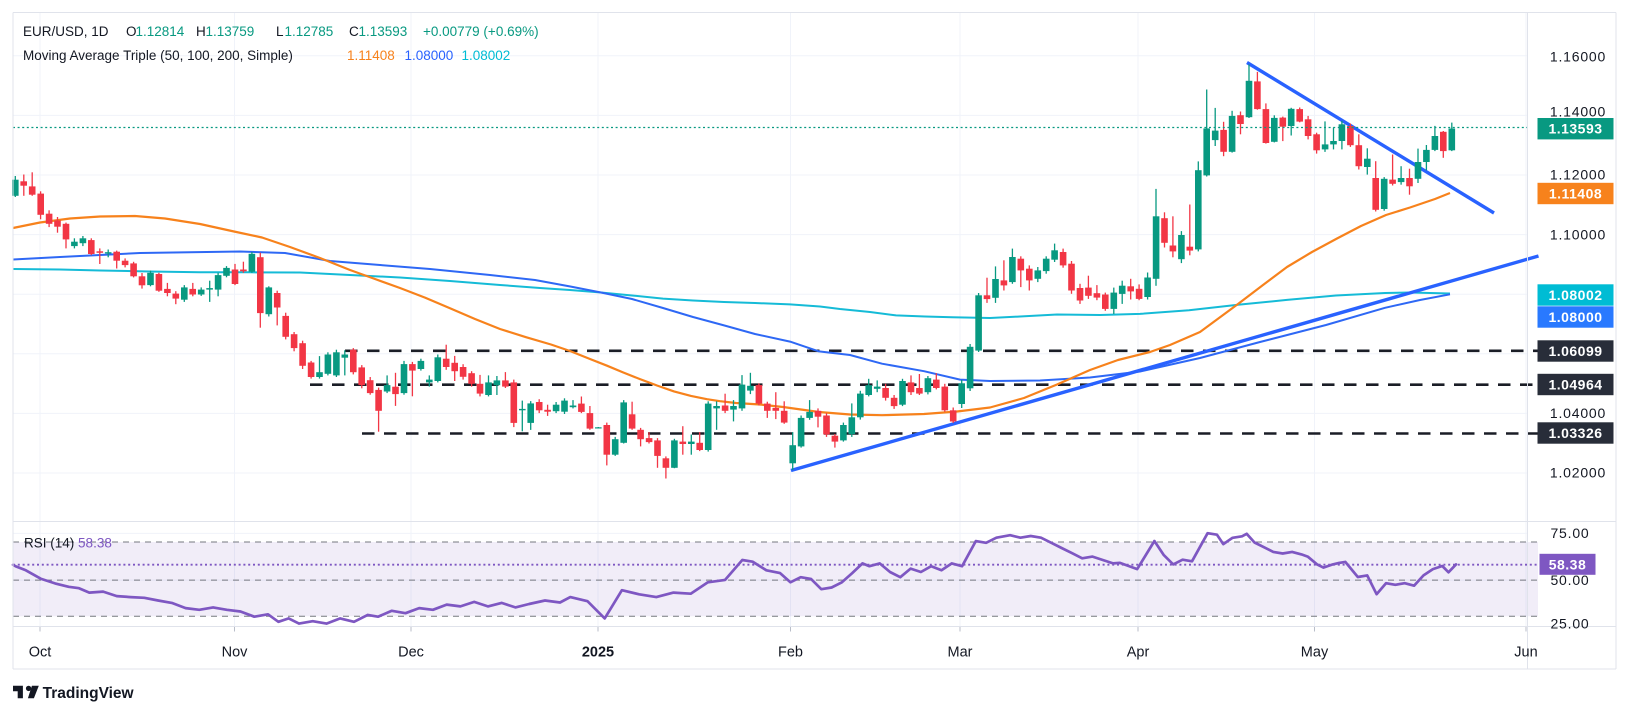  I want to click on svg-text: Jun, so click(1525, 653).